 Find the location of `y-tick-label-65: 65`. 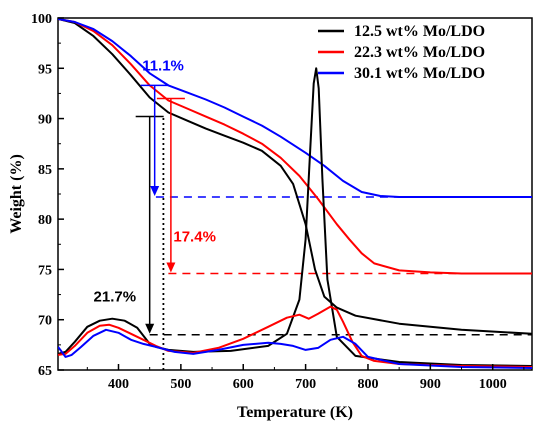

y-tick-label-65: 65 is located at coordinates (45, 371).